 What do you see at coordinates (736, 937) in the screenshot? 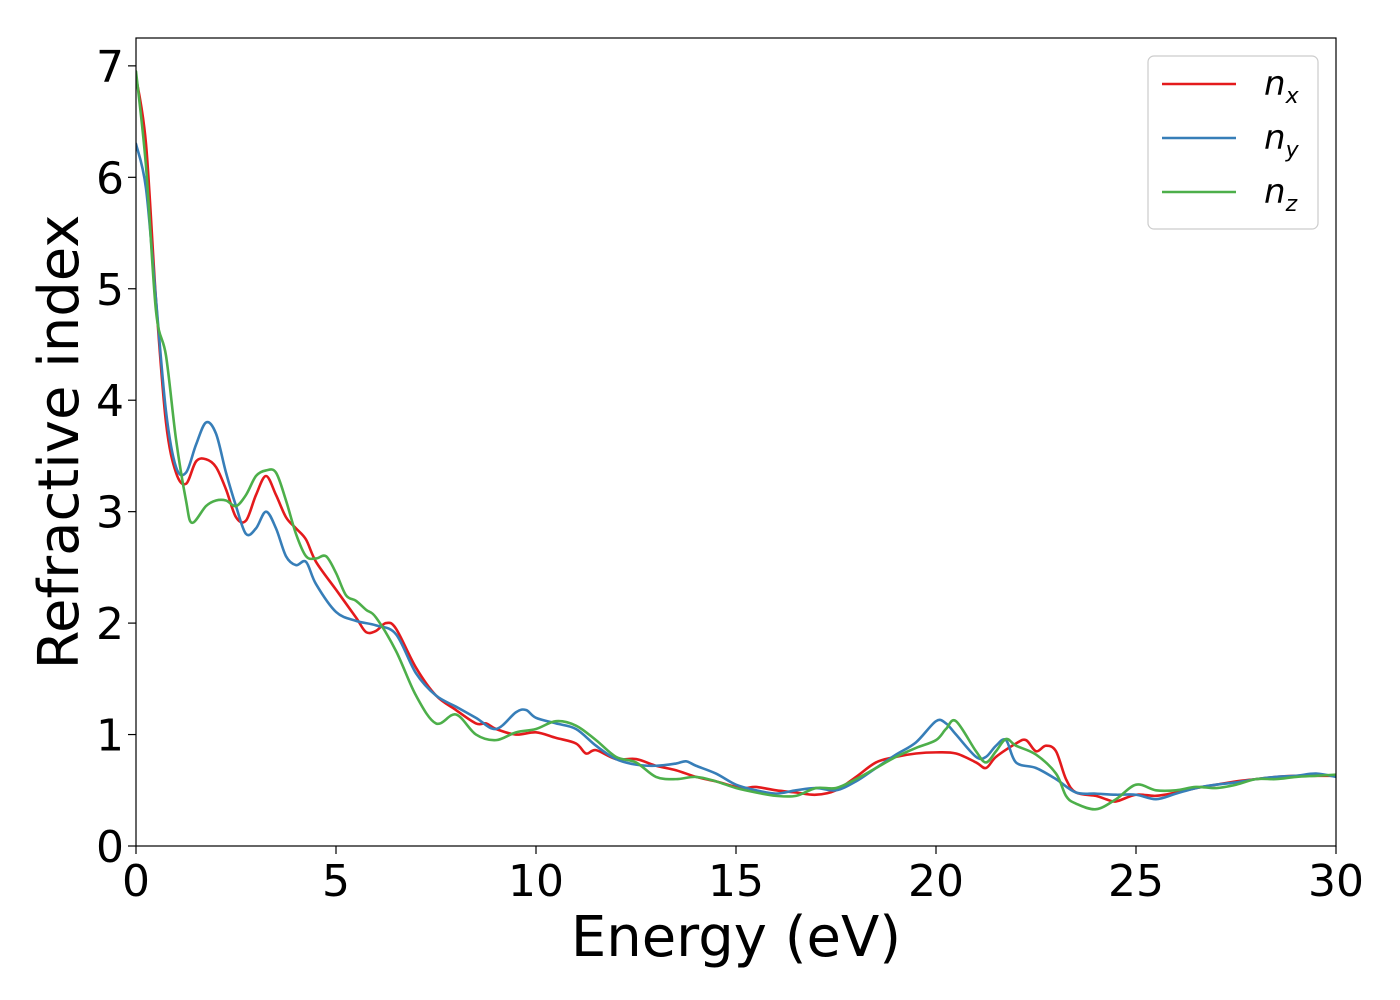
I see `x-axis-title: Energy (eV)` at bounding box center [736, 937].